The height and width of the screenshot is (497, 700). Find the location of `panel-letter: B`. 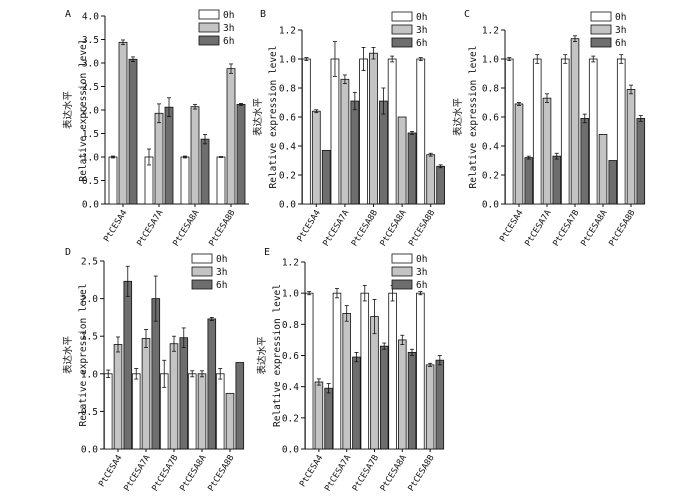

panel-letter: B is located at coordinates (263, 14).